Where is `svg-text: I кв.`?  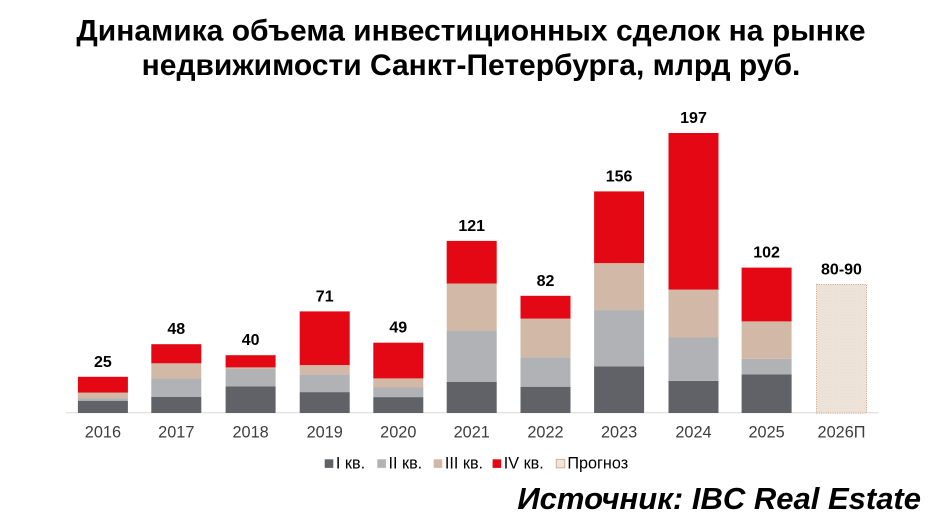
svg-text: I кв. is located at coordinates (350, 463).